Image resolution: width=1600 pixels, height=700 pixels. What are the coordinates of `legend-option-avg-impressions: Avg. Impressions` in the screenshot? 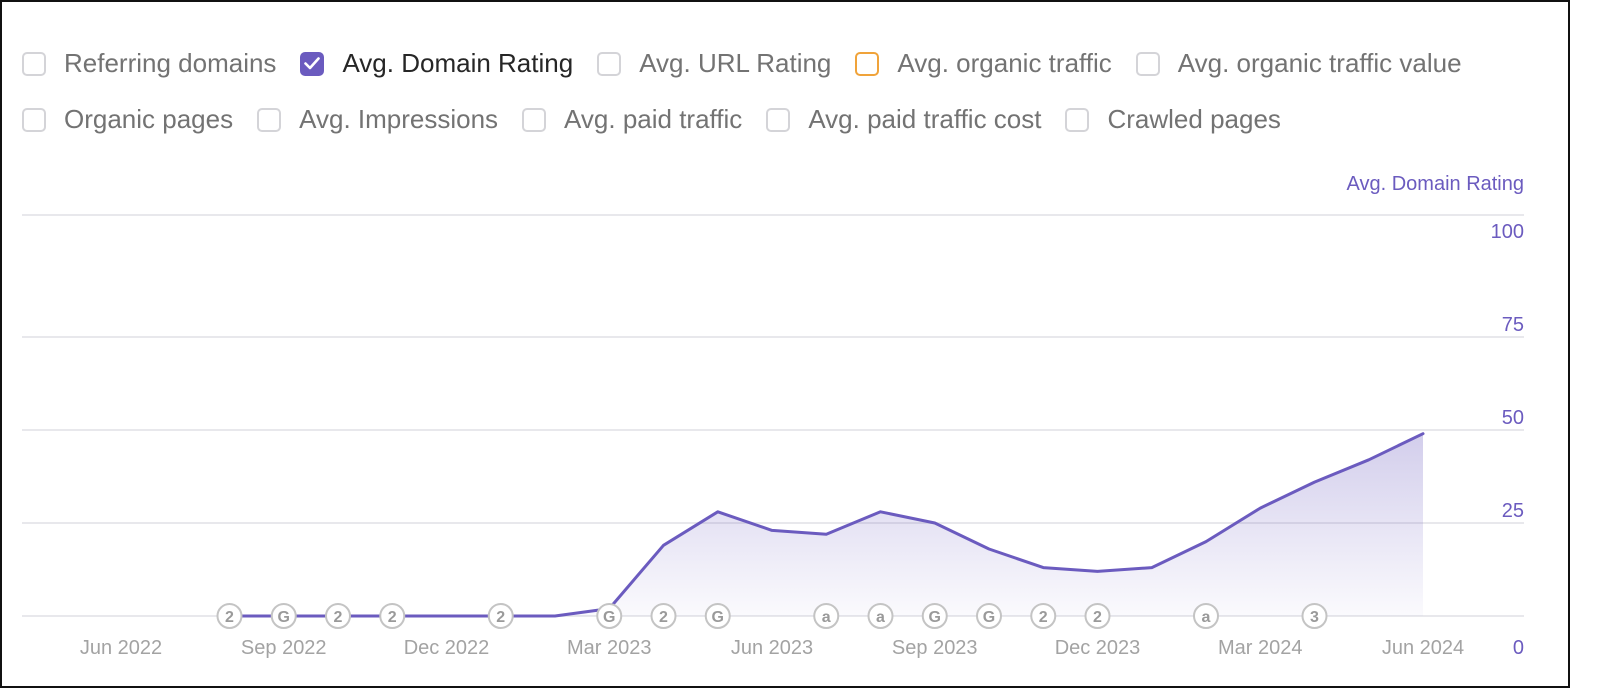 It's located at (377, 119).